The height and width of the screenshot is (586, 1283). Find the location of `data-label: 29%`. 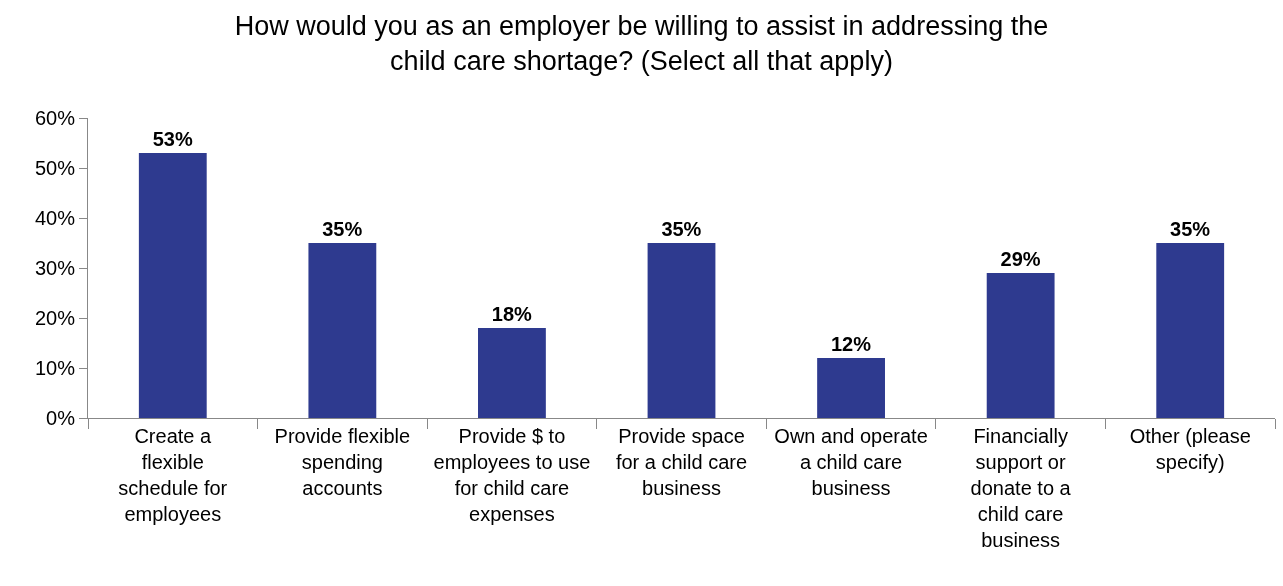

data-label: 29% is located at coordinates (1020, 259).